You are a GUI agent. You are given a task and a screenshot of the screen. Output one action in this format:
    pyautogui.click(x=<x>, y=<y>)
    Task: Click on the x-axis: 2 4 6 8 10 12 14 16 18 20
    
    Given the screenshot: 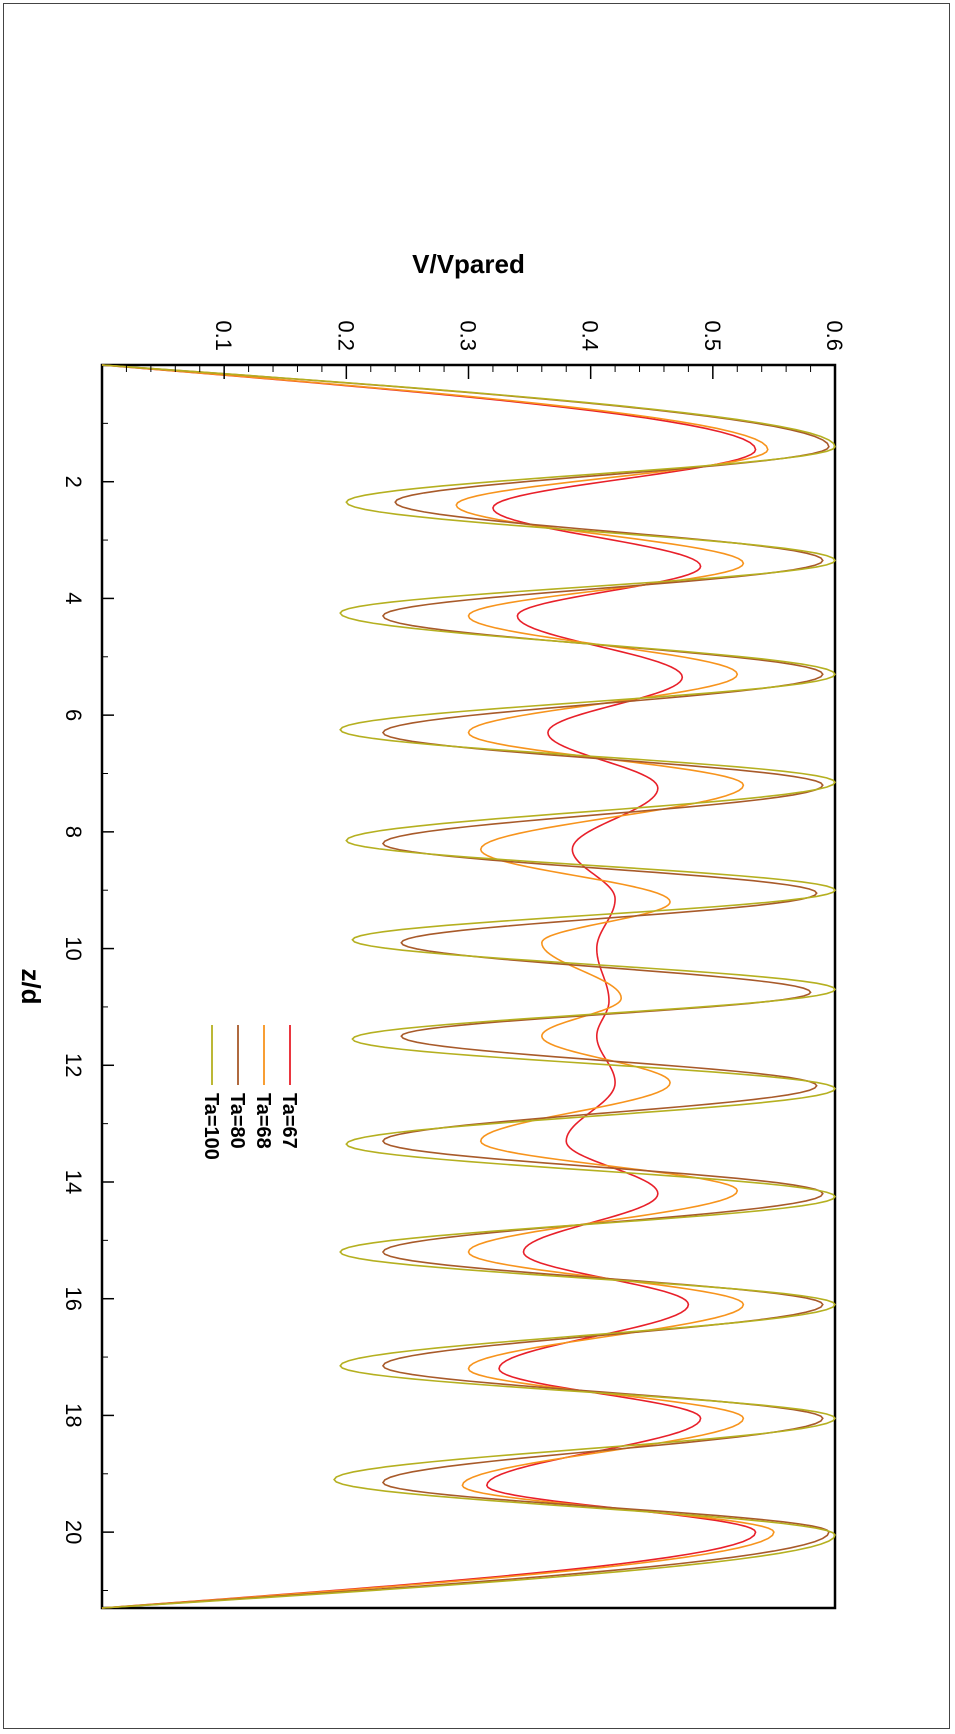 What is the action you would take?
    pyautogui.click(x=87, y=1006)
    